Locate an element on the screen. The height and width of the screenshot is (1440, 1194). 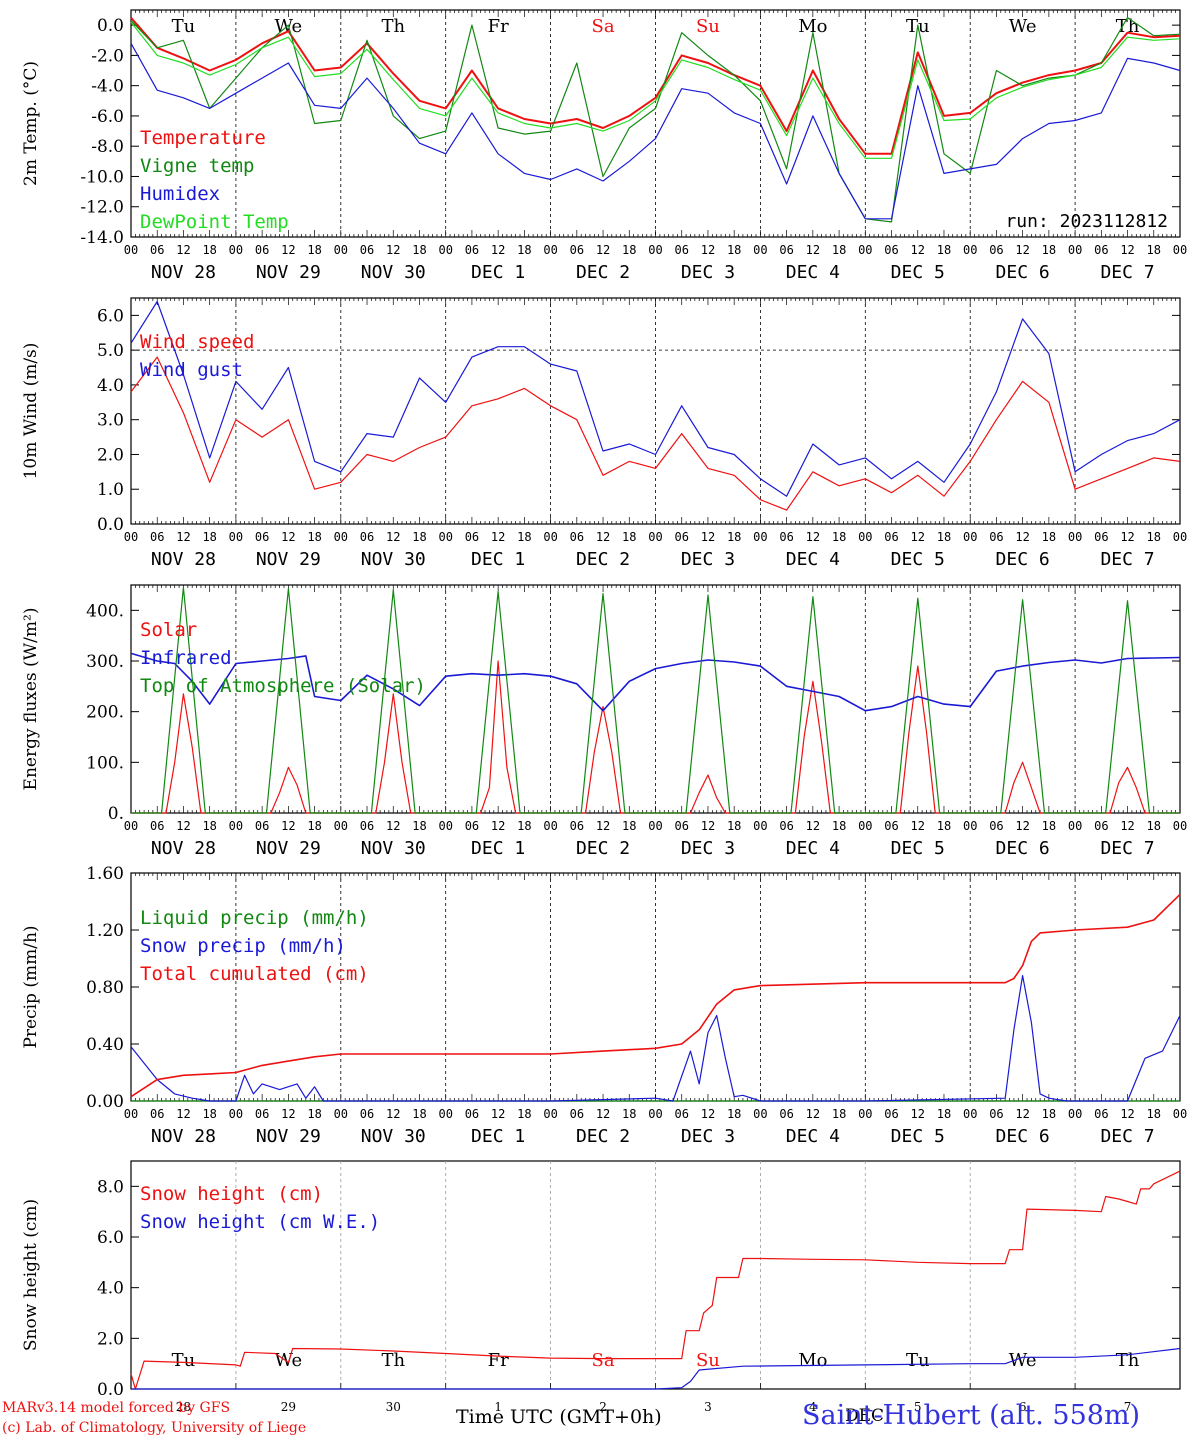
series-line-total-cumulated-cm is located at coordinates (655, 995).